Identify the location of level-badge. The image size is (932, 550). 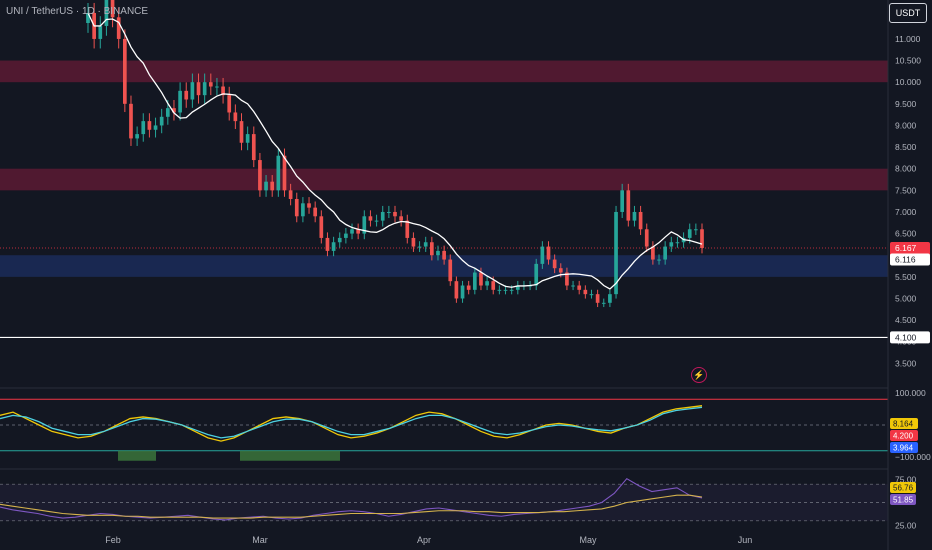
(910, 337).